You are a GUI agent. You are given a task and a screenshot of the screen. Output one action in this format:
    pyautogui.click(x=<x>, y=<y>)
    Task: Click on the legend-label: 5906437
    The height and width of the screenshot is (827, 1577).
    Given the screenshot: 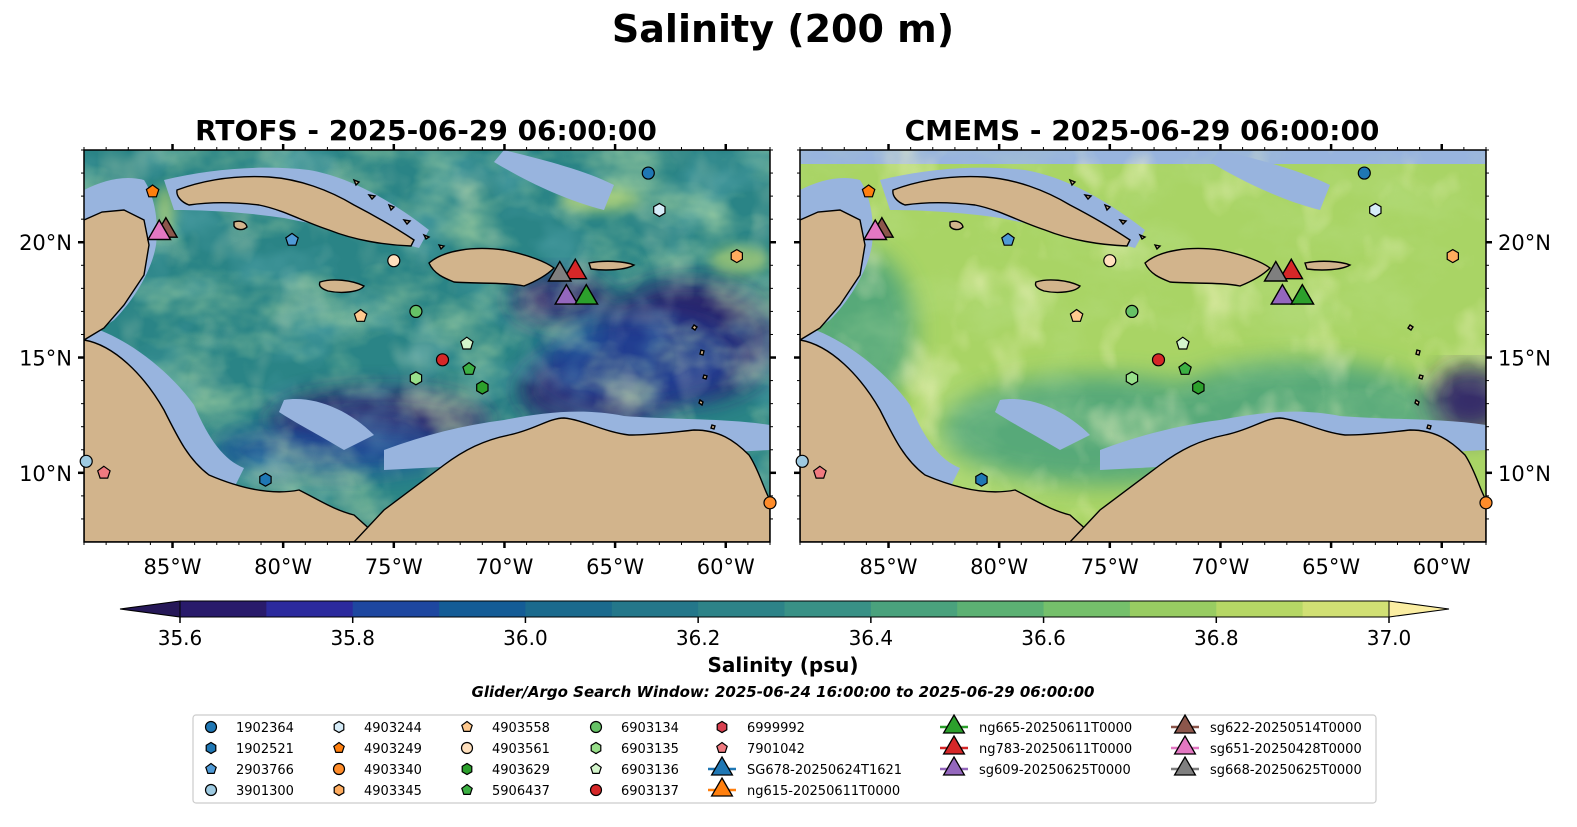 What is the action you would take?
    pyautogui.click(x=521, y=791)
    